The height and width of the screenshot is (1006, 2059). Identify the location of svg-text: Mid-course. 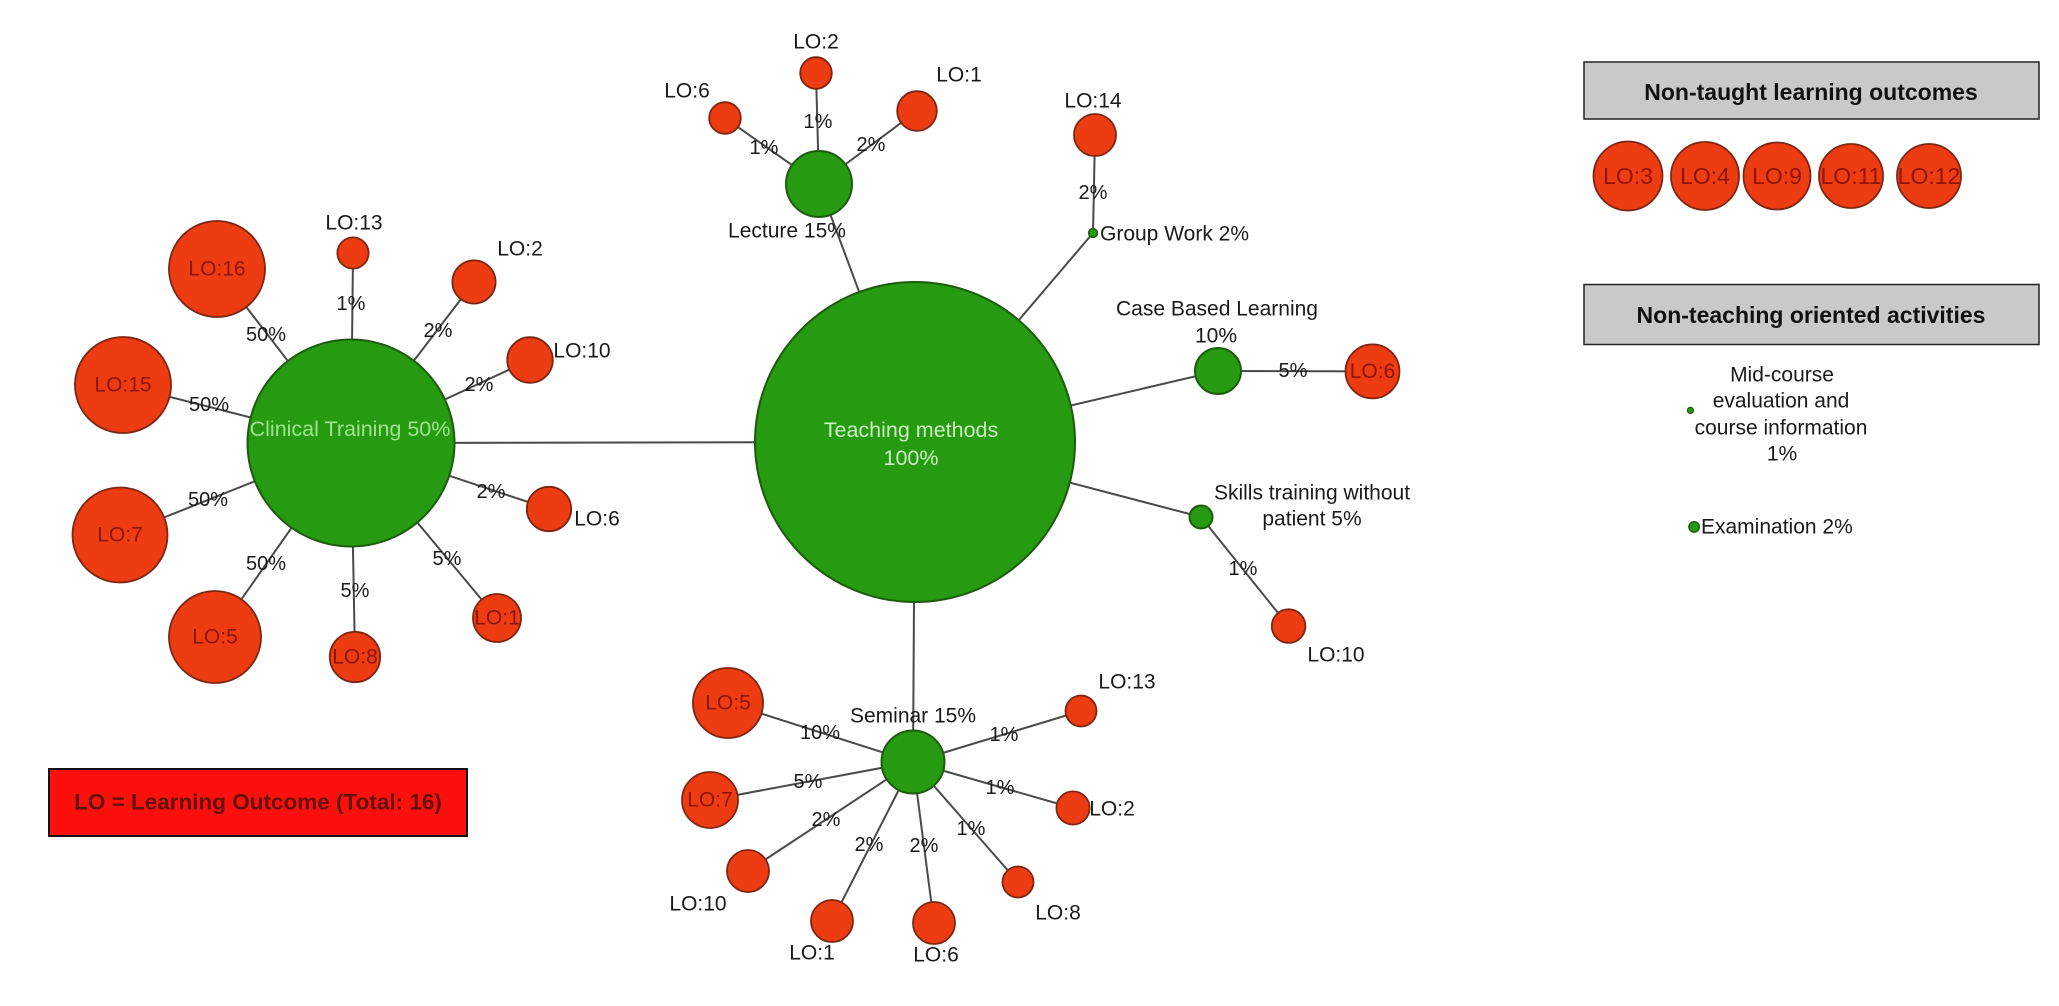
(1782, 375).